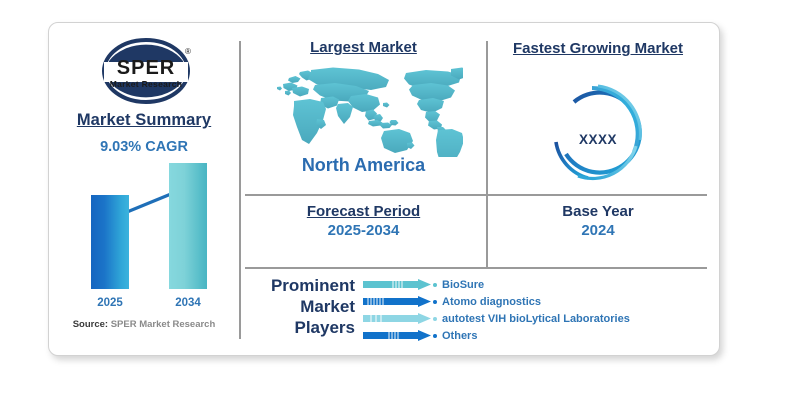 This screenshot has height=400, width=800. I want to click on base-year-cell: Base Year 2024, so click(598, 234).